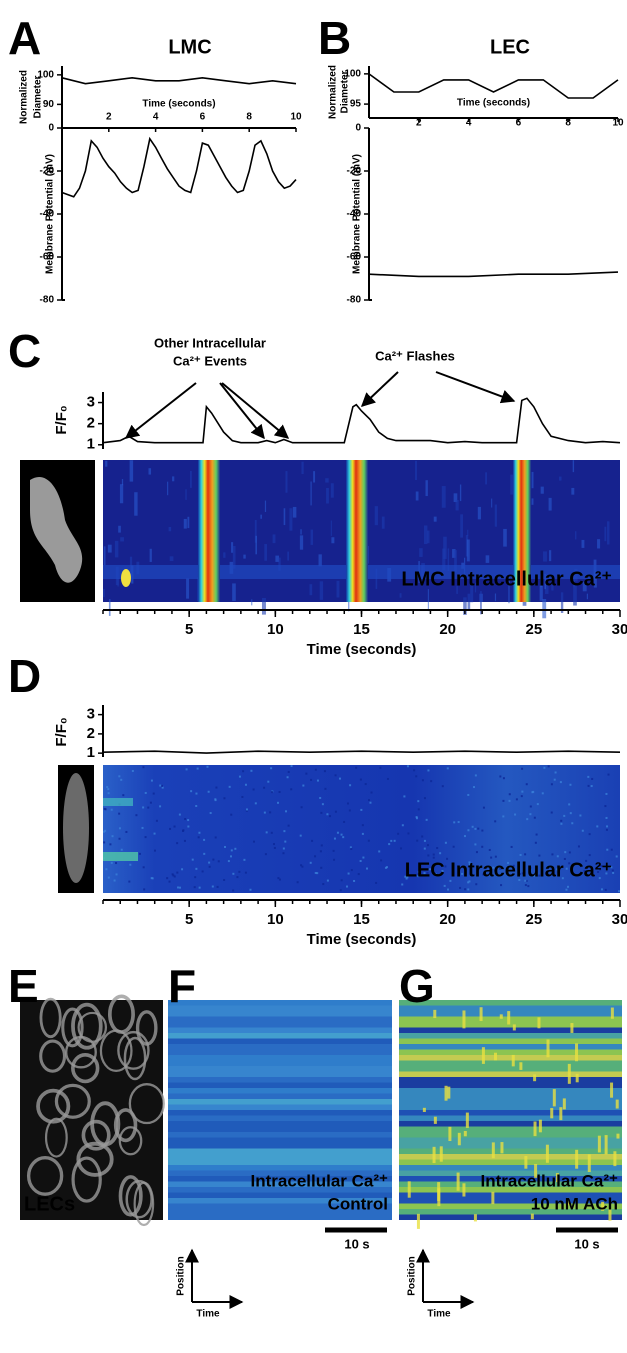 This screenshot has height=1353, width=627. I want to click on heatmap-label: Intracellular Ca²⁺, so click(549, 1180).